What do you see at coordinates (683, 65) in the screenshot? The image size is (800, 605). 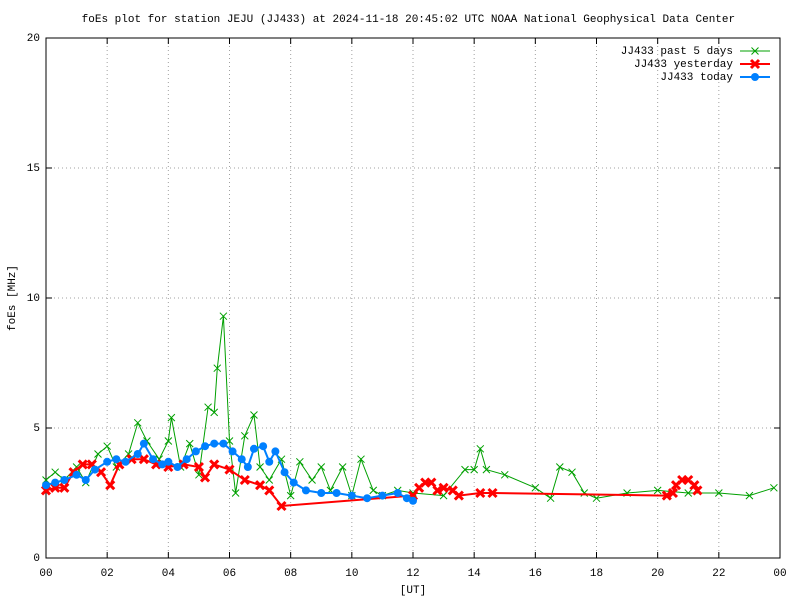 I see `legend-label: JJ433 yesterday` at bounding box center [683, 65].